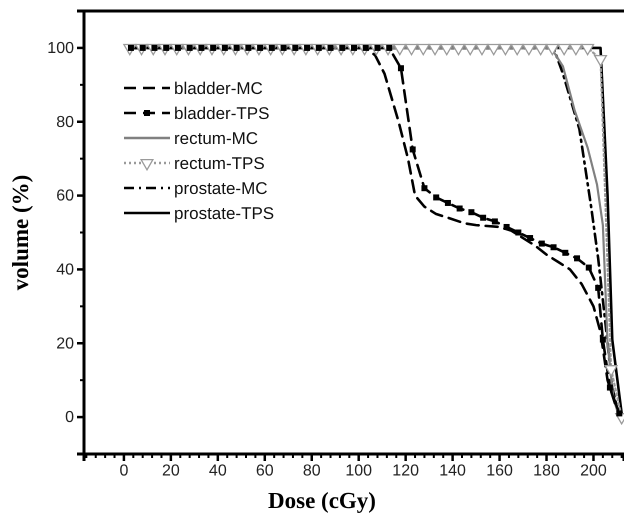 This screenshot has height=517, width=624. I want to click on x-tick-label: 20, so click(171, 471).